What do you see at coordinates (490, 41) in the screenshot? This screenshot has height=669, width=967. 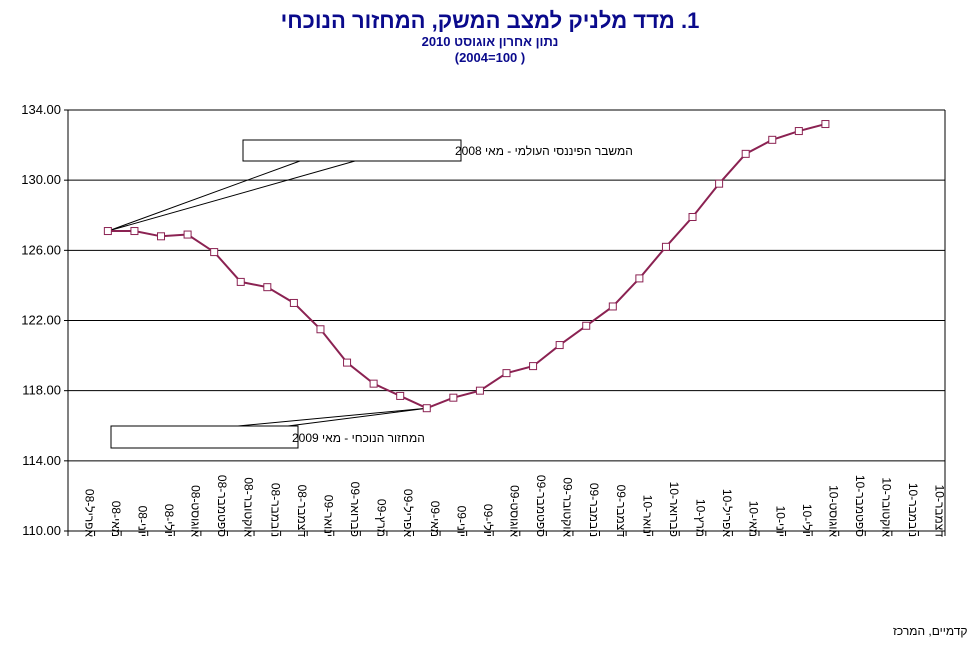 I see `chart-subtitle: נתון אחרון אוגוסט 2010` at bounding box center [490, 41].